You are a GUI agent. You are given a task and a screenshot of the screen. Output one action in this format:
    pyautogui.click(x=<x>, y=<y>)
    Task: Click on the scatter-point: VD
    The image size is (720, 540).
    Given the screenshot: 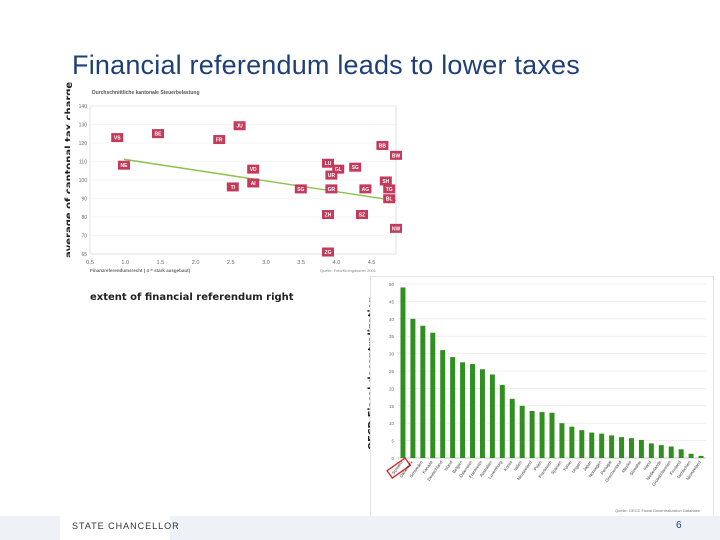 What is the action you would take?
    pyautogui.click(x=253, y=169)
    